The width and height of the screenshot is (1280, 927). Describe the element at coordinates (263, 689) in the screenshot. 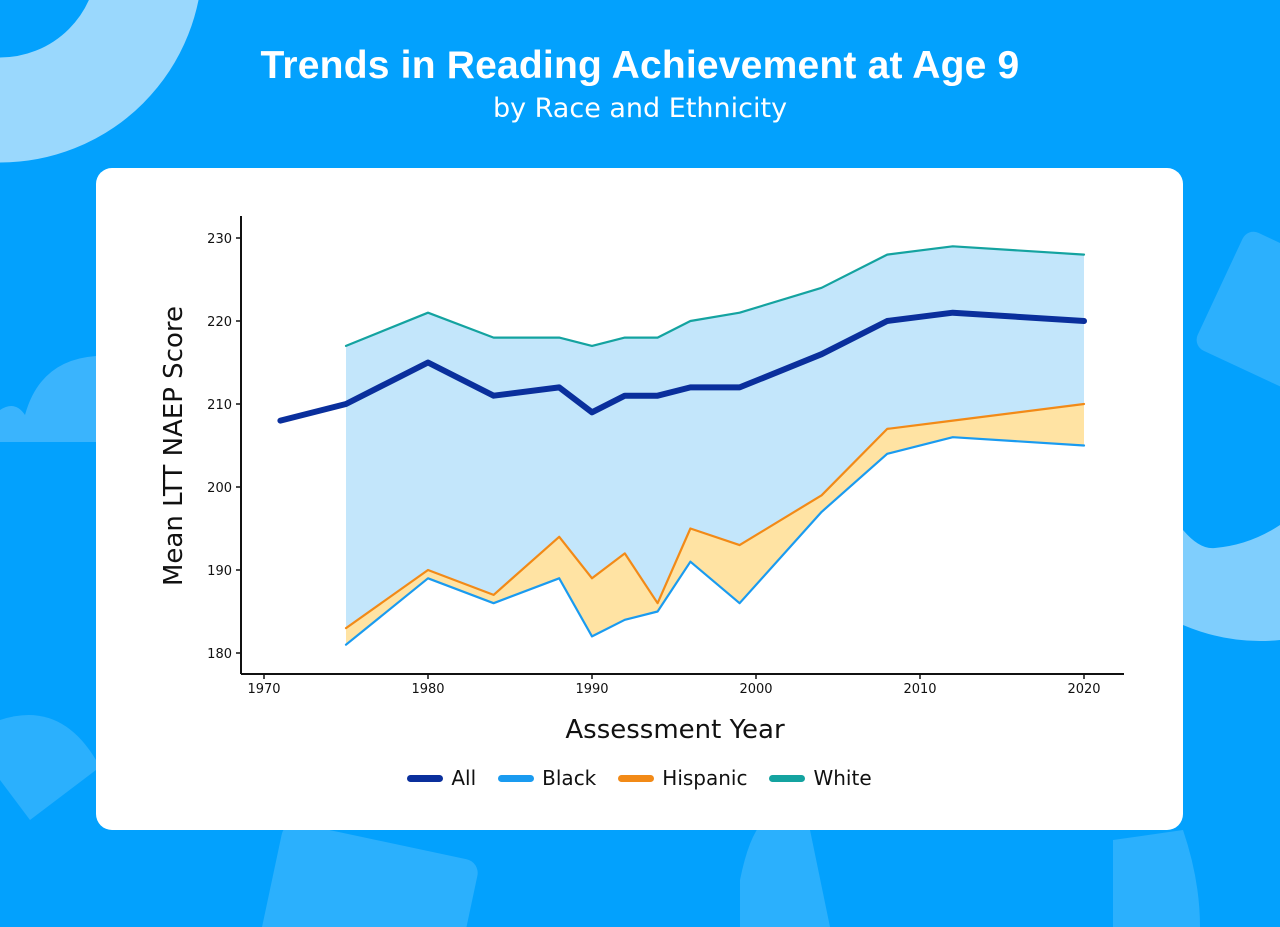

I see `x-tick-label: 1970` at that location.